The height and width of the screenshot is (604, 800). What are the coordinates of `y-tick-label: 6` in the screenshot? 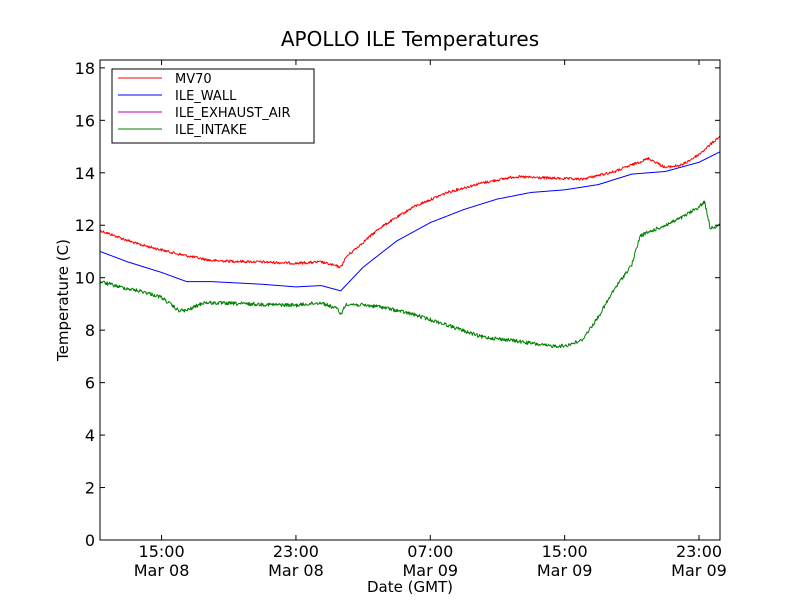 It's located at (90, 383).